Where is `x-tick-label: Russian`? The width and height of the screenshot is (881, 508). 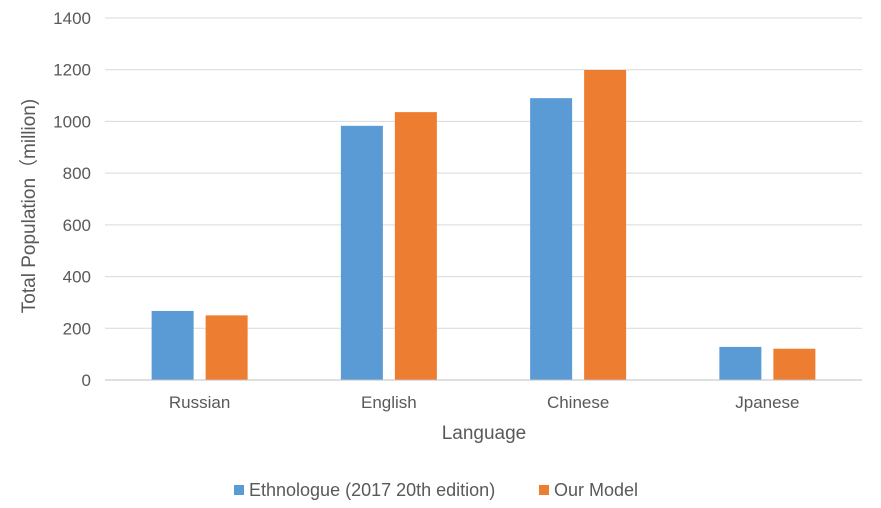 x-tick-label: Russian is located at coordinates (199, 402).